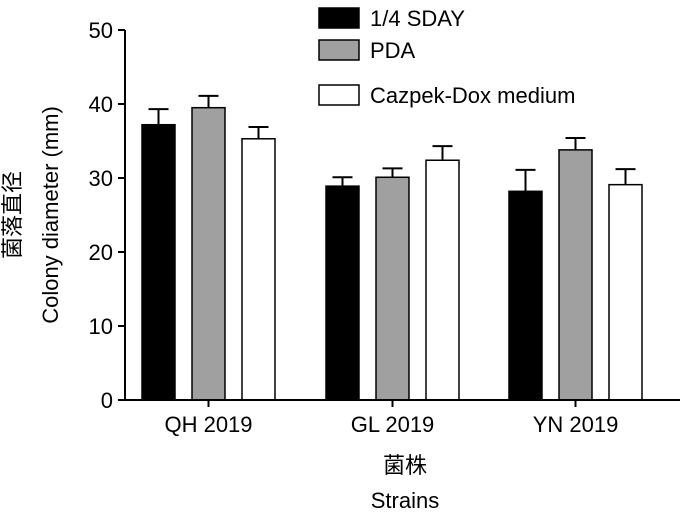  I want to click on legend-label: PDA, so click(393, 50).